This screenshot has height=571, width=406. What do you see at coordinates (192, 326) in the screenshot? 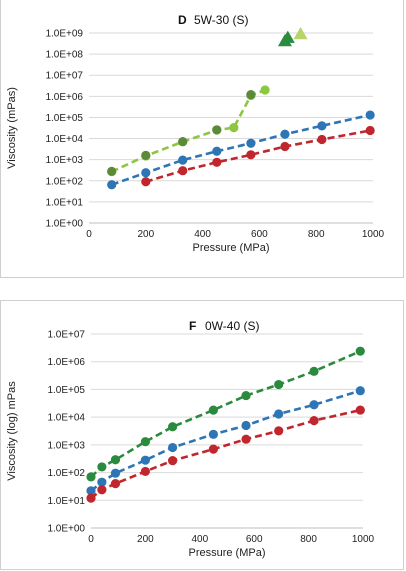
I see `panel-label: F` at bounding box center [192, 326].